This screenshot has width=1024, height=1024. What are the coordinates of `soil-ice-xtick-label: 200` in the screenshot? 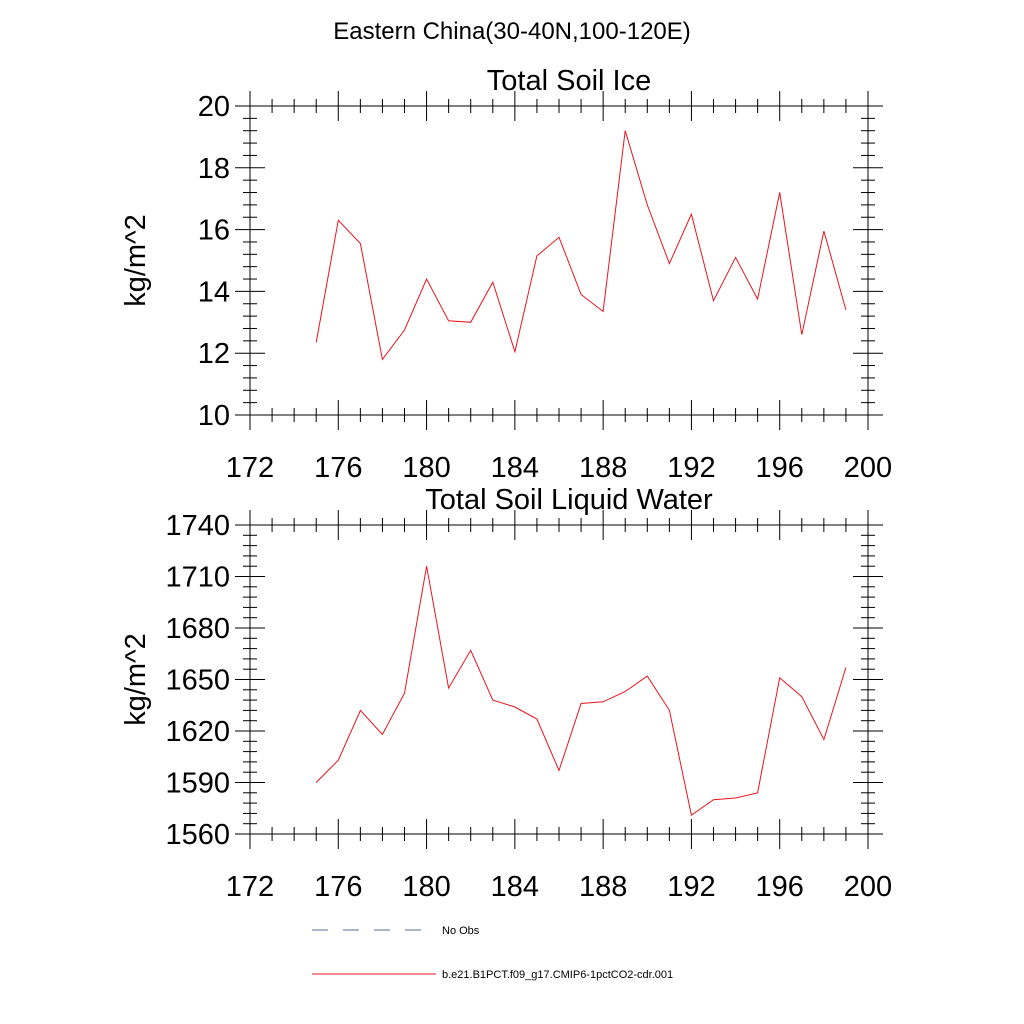 It's located at (868, 468).